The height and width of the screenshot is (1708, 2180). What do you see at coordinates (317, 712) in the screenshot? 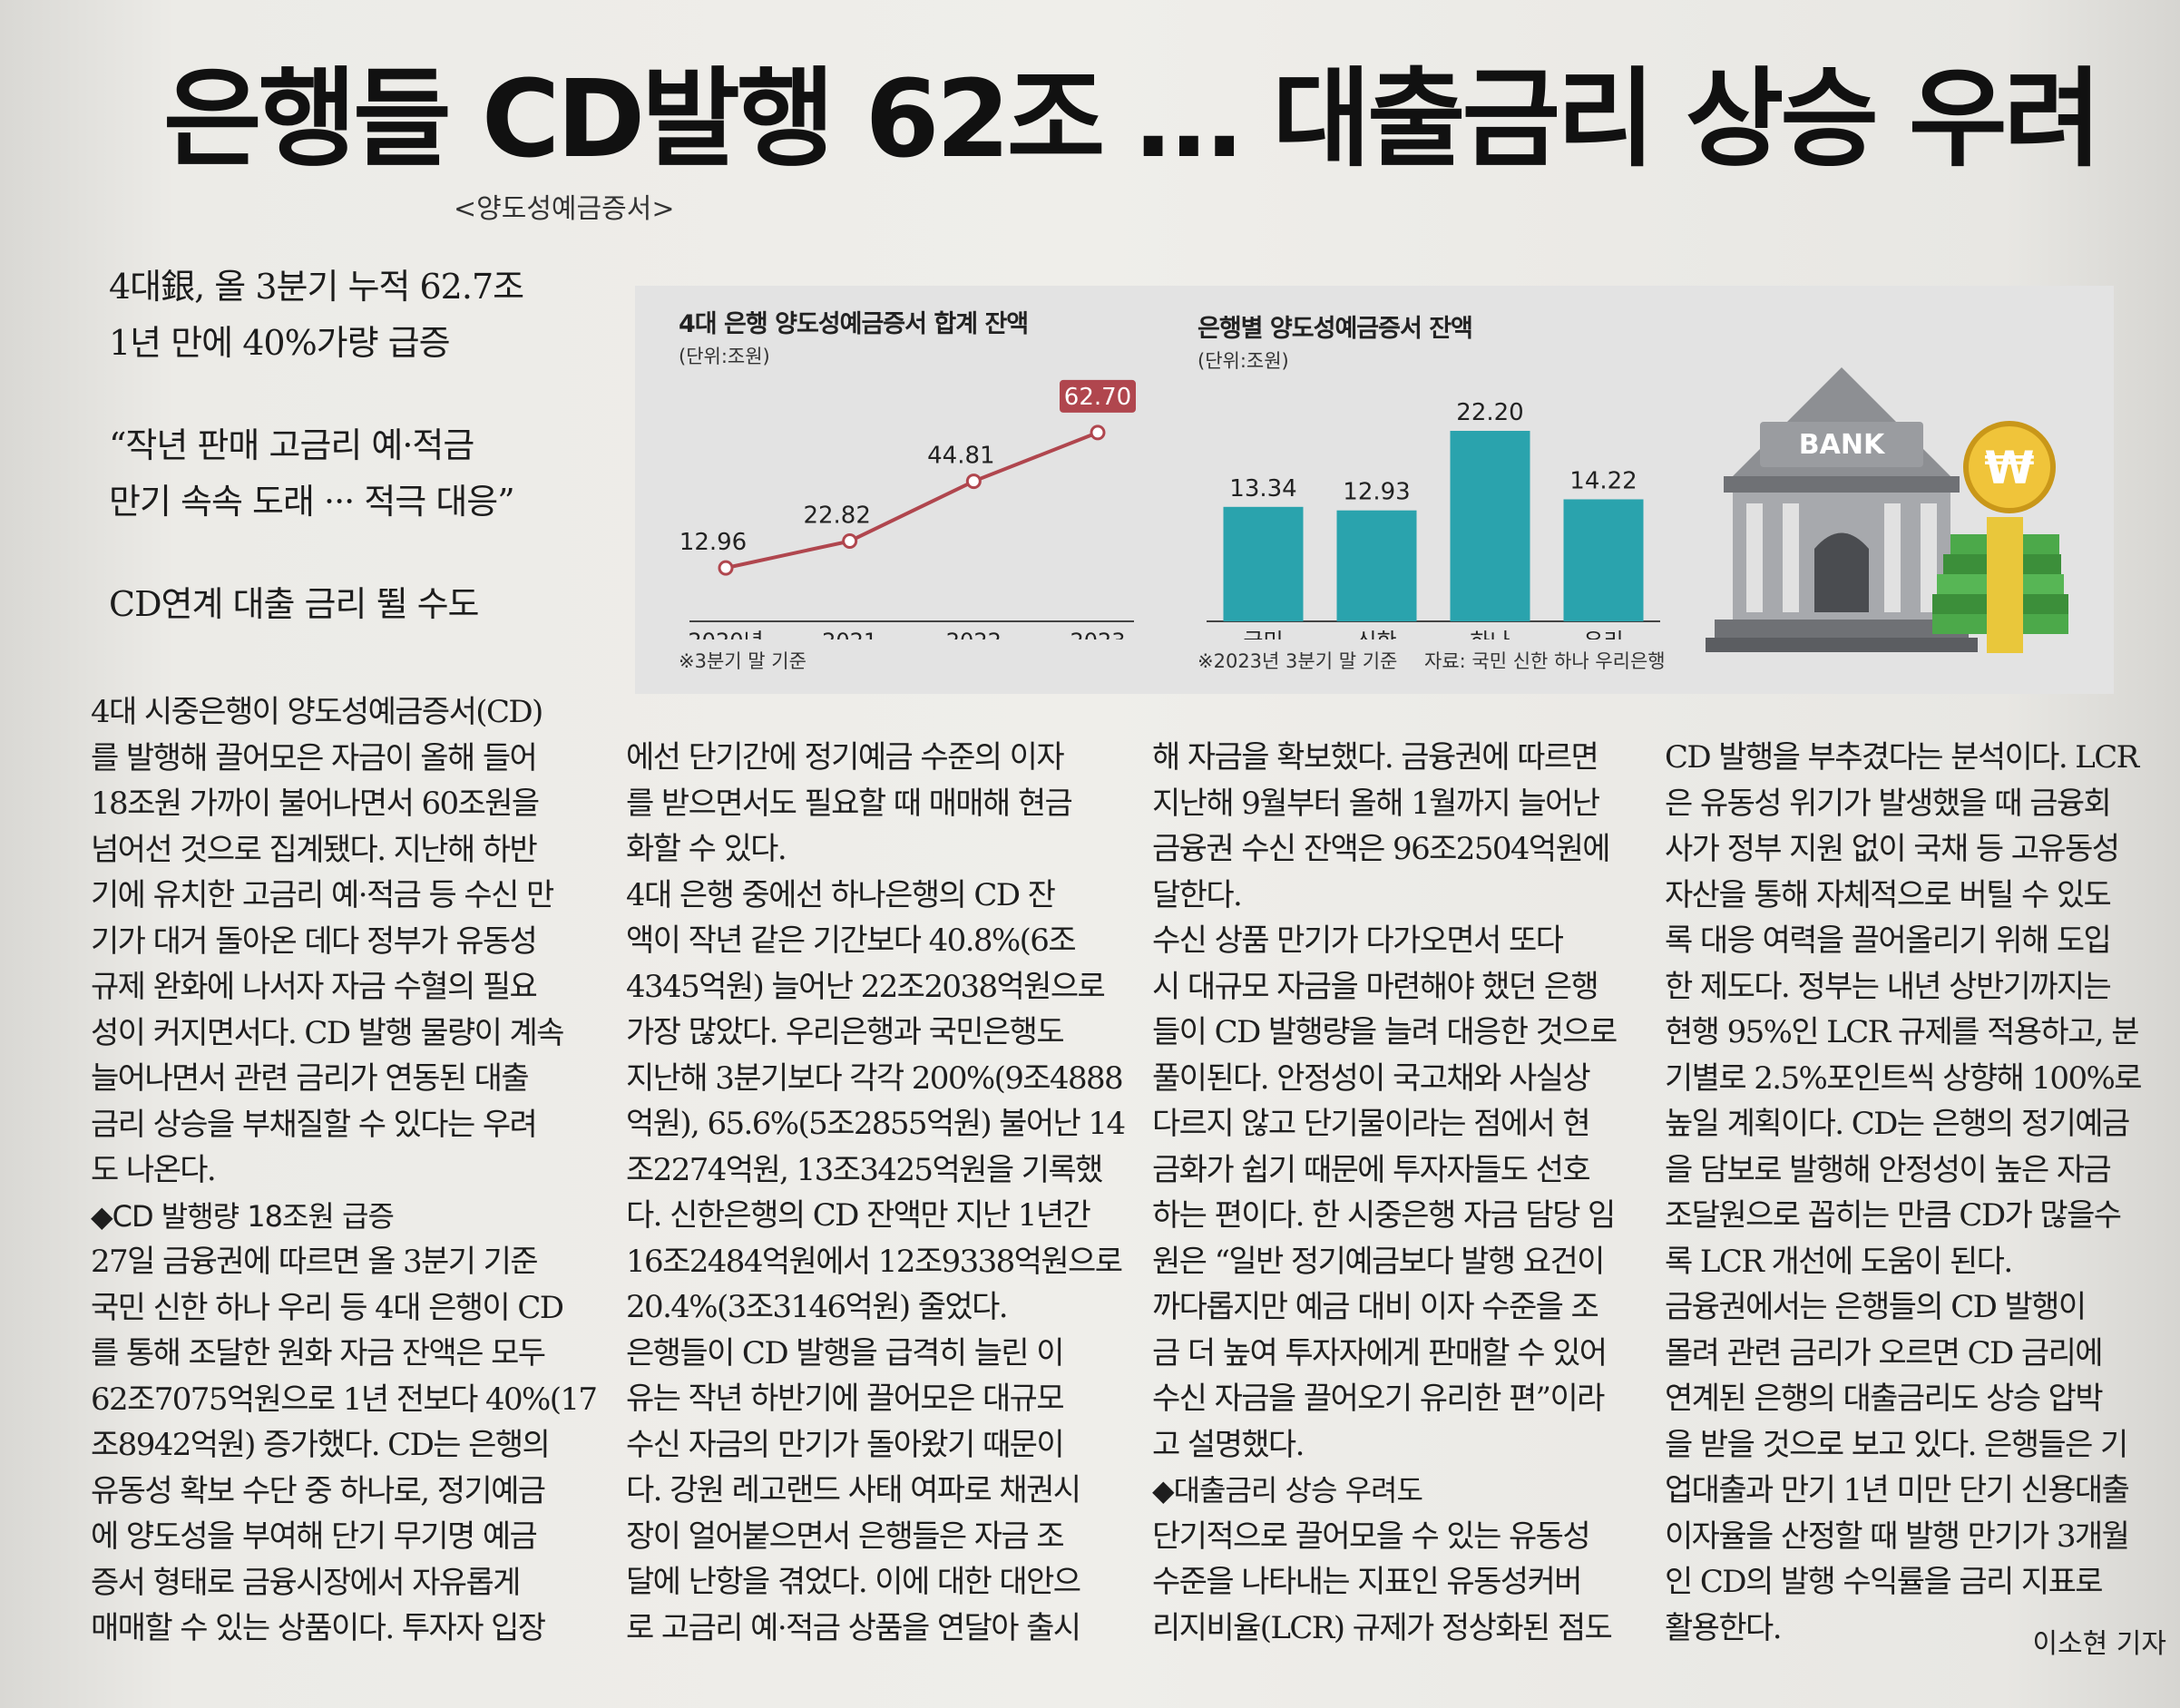
I see `article-line: 4대 시중은행이 양도성예금증서(CD)` at bounding box center [317, 712].